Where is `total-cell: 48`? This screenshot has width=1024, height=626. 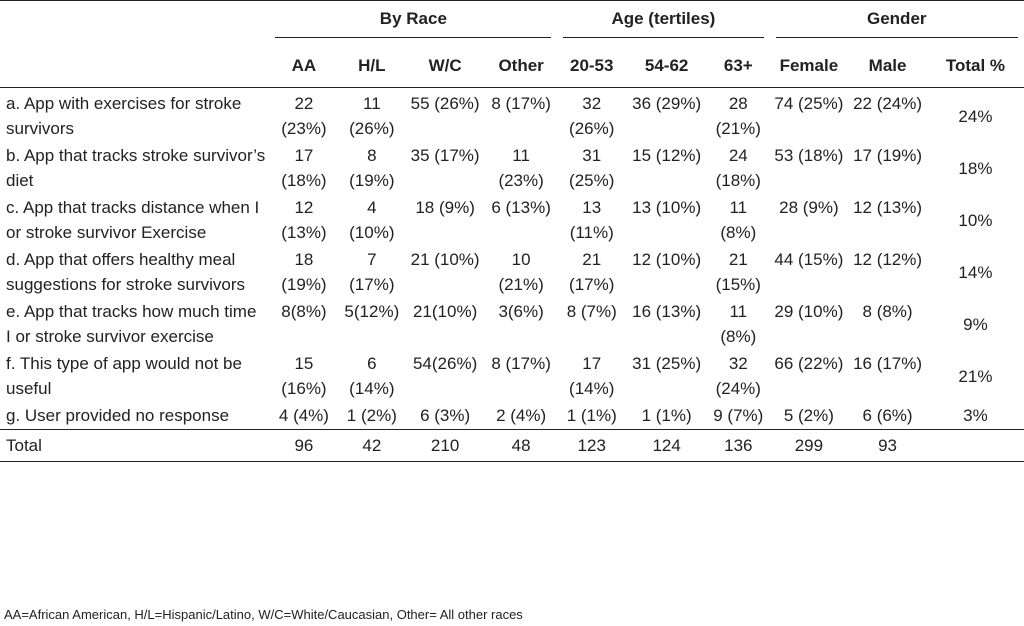 total-cell: 48 is located at coordinates (521, 445).